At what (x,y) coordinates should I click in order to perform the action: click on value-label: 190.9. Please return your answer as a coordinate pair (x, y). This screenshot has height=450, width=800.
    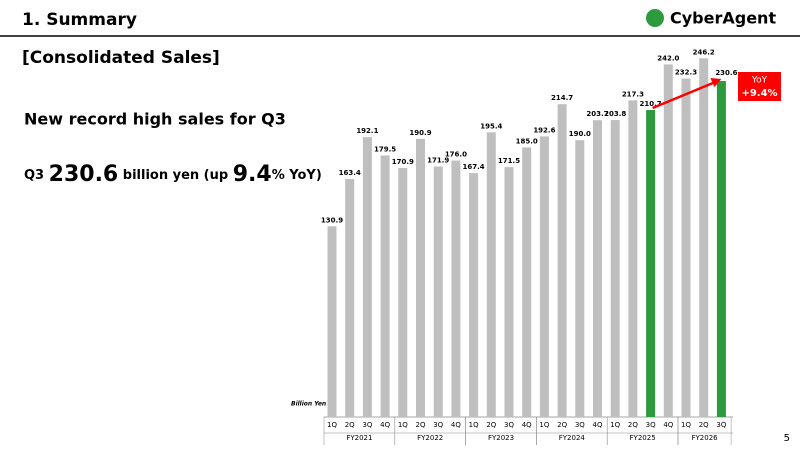
    Looking at the image, I should click on (420, 133).